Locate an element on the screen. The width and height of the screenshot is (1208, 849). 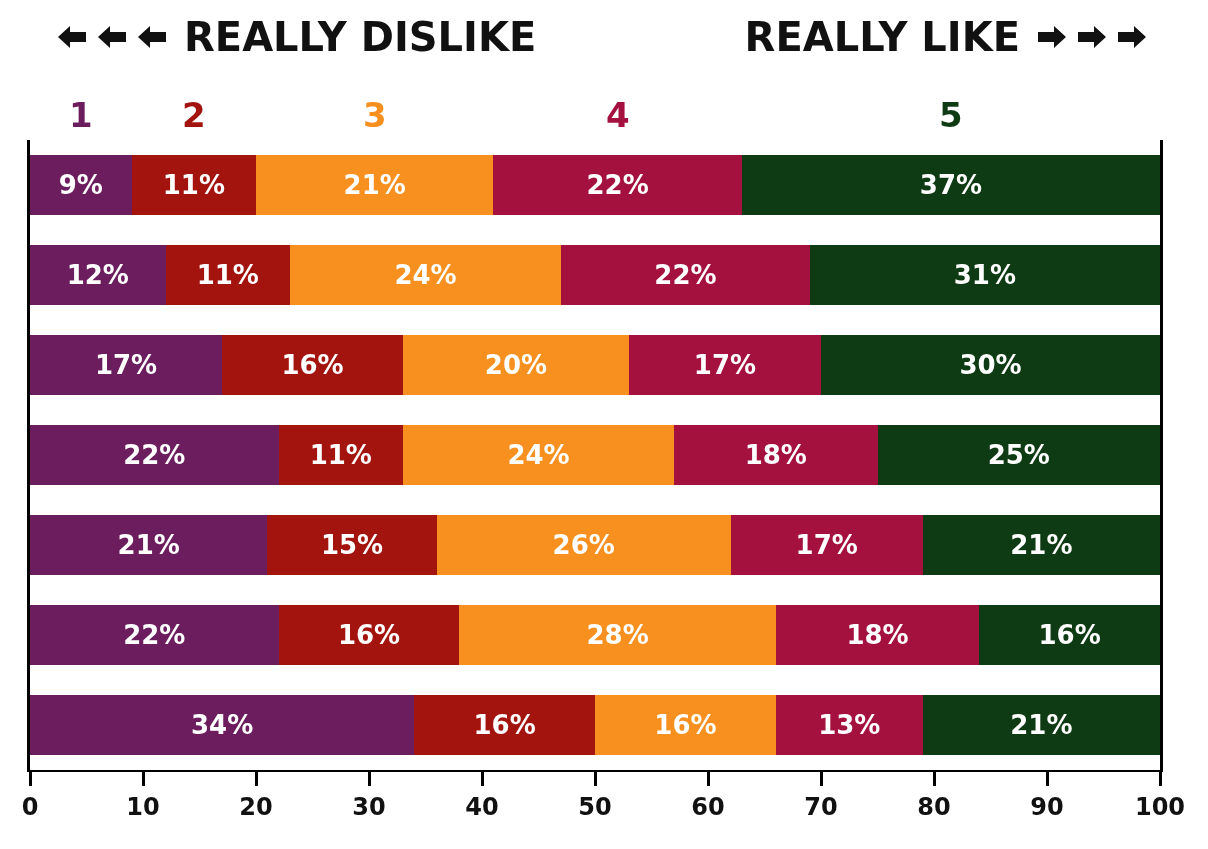
data-label: 12% is located at coordinates (97, 275).